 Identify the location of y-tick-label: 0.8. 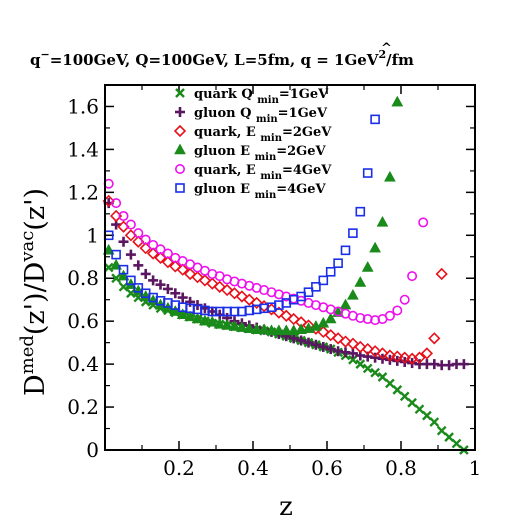
(83, 278).